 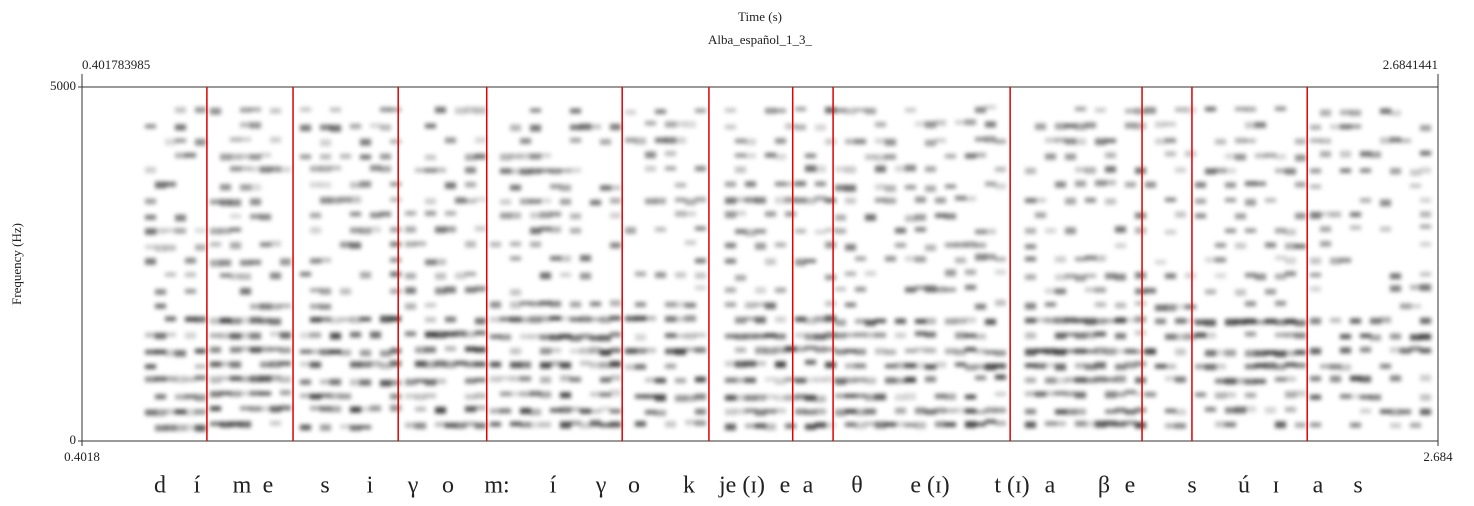 I want to click on segment-label: γ, so click(x=601, y=486).